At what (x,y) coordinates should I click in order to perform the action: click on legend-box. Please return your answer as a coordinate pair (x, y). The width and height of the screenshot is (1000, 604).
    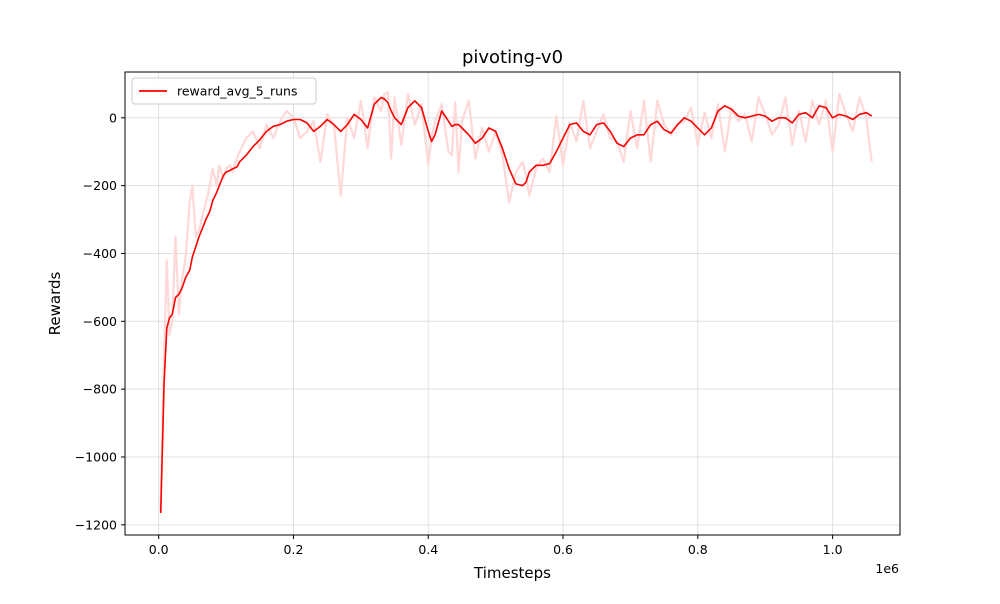
    Looking at the image, I should click on (224, 91).